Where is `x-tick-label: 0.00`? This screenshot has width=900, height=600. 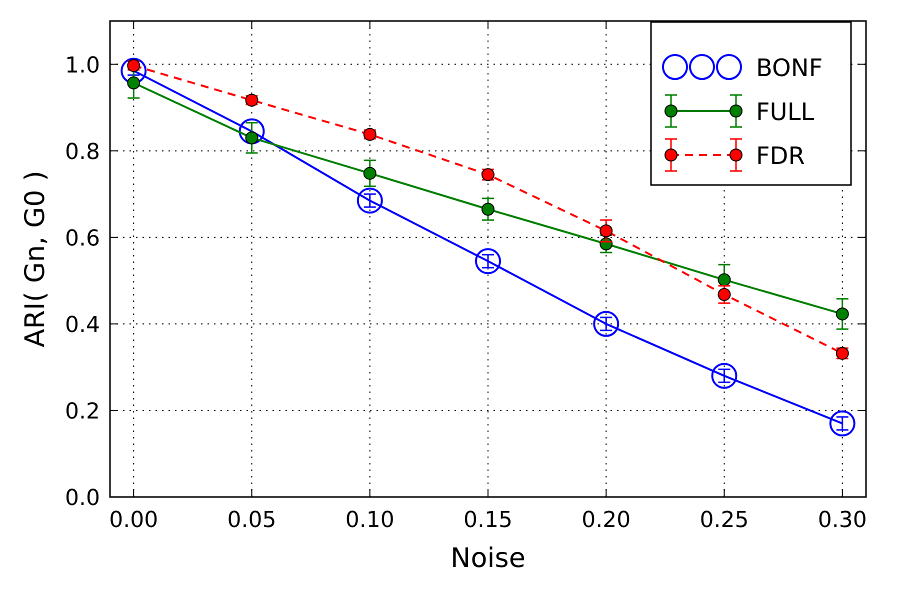 x-tick-label: 0.00 is located at coordinates (133, 520).